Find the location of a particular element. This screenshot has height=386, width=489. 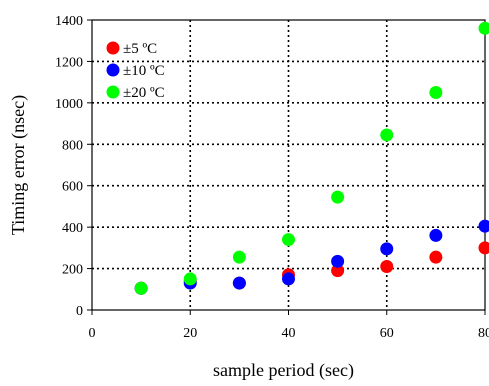

legend: ±5 ºC ±10 ºC ±20 ºC is located at coordinates (136, 71).